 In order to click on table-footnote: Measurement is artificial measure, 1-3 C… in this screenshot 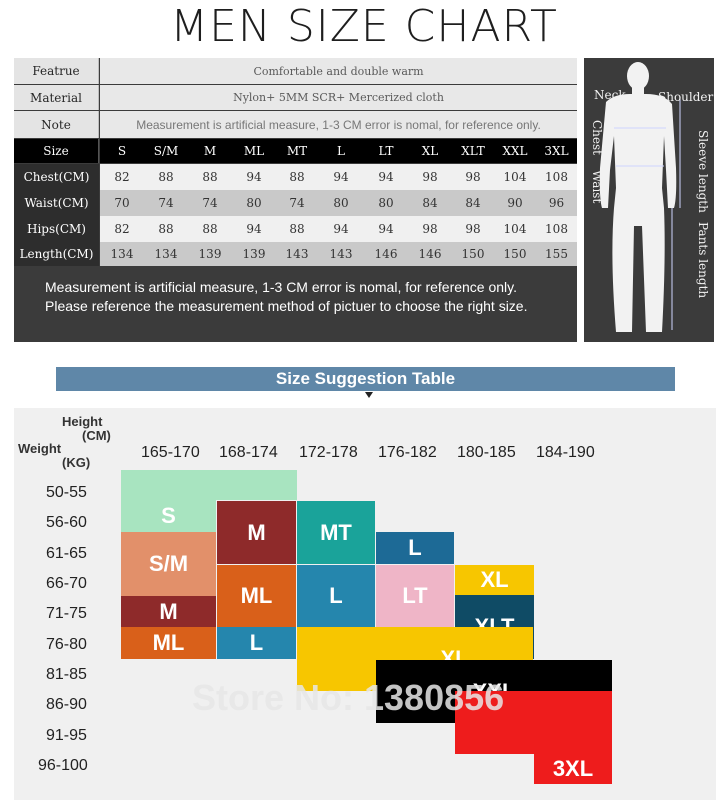, I will do `click(295, 304)`.